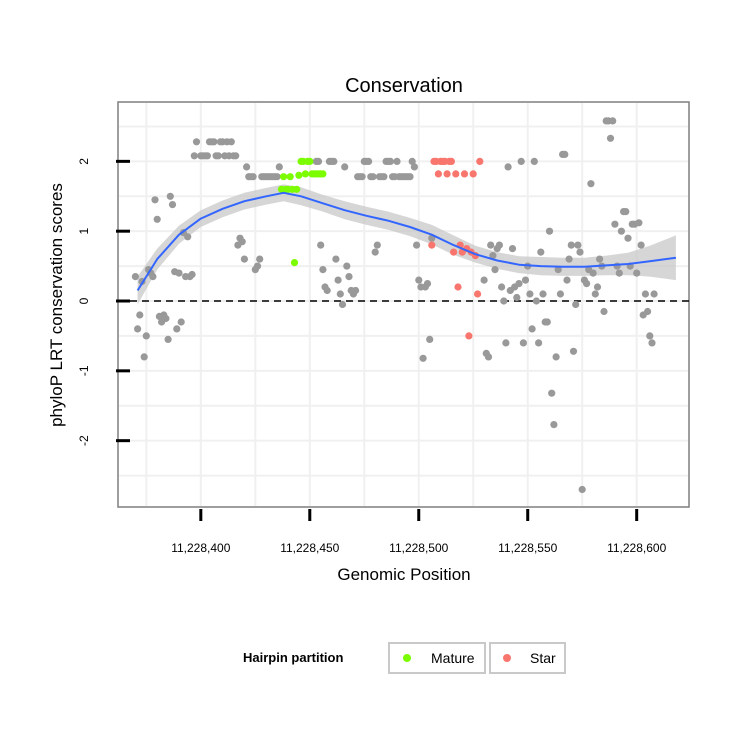 The width and height of the screenshot is (750, 750). Describe the element at coordinates (84, 231) in the screenshot. I see `y-tick-label-3: 1` at that location.